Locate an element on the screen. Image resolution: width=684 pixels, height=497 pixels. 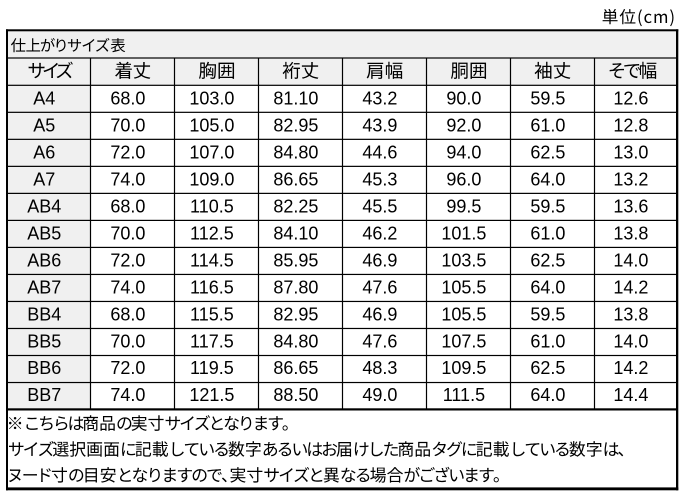
svg-text: 45.5 is located at coordinates (379, 207).